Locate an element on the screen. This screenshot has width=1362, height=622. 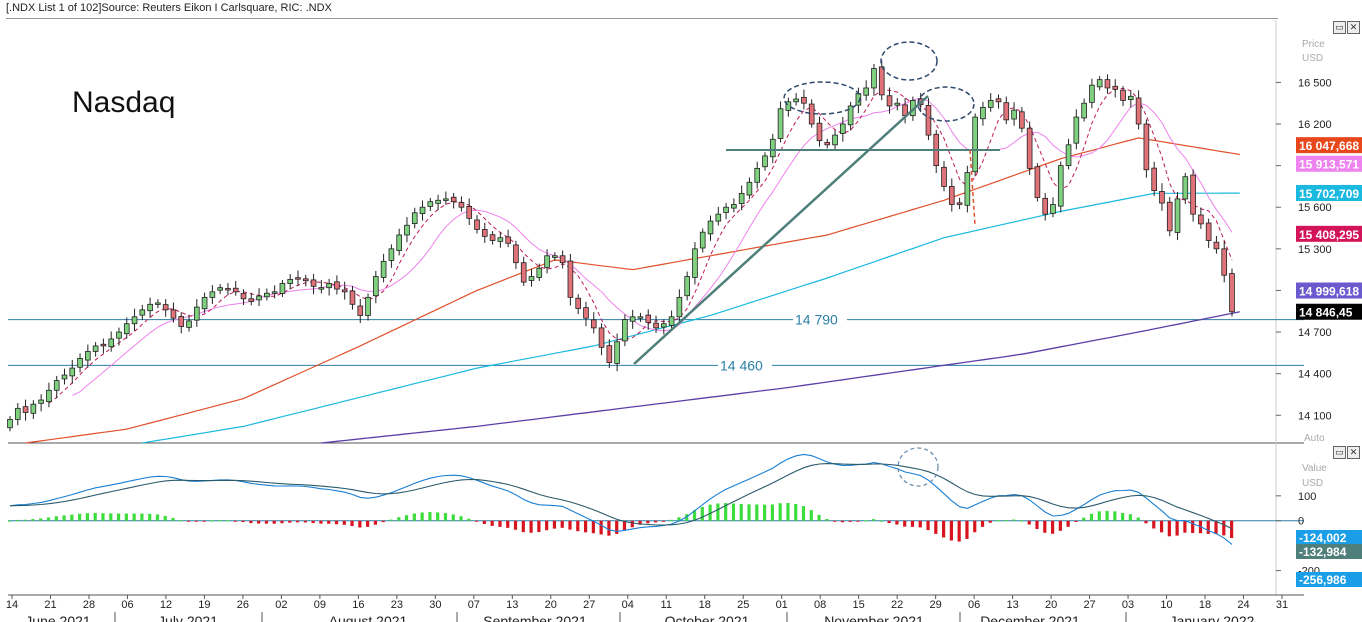
x-tick-label: 06 is located at coordinates (974, 605).